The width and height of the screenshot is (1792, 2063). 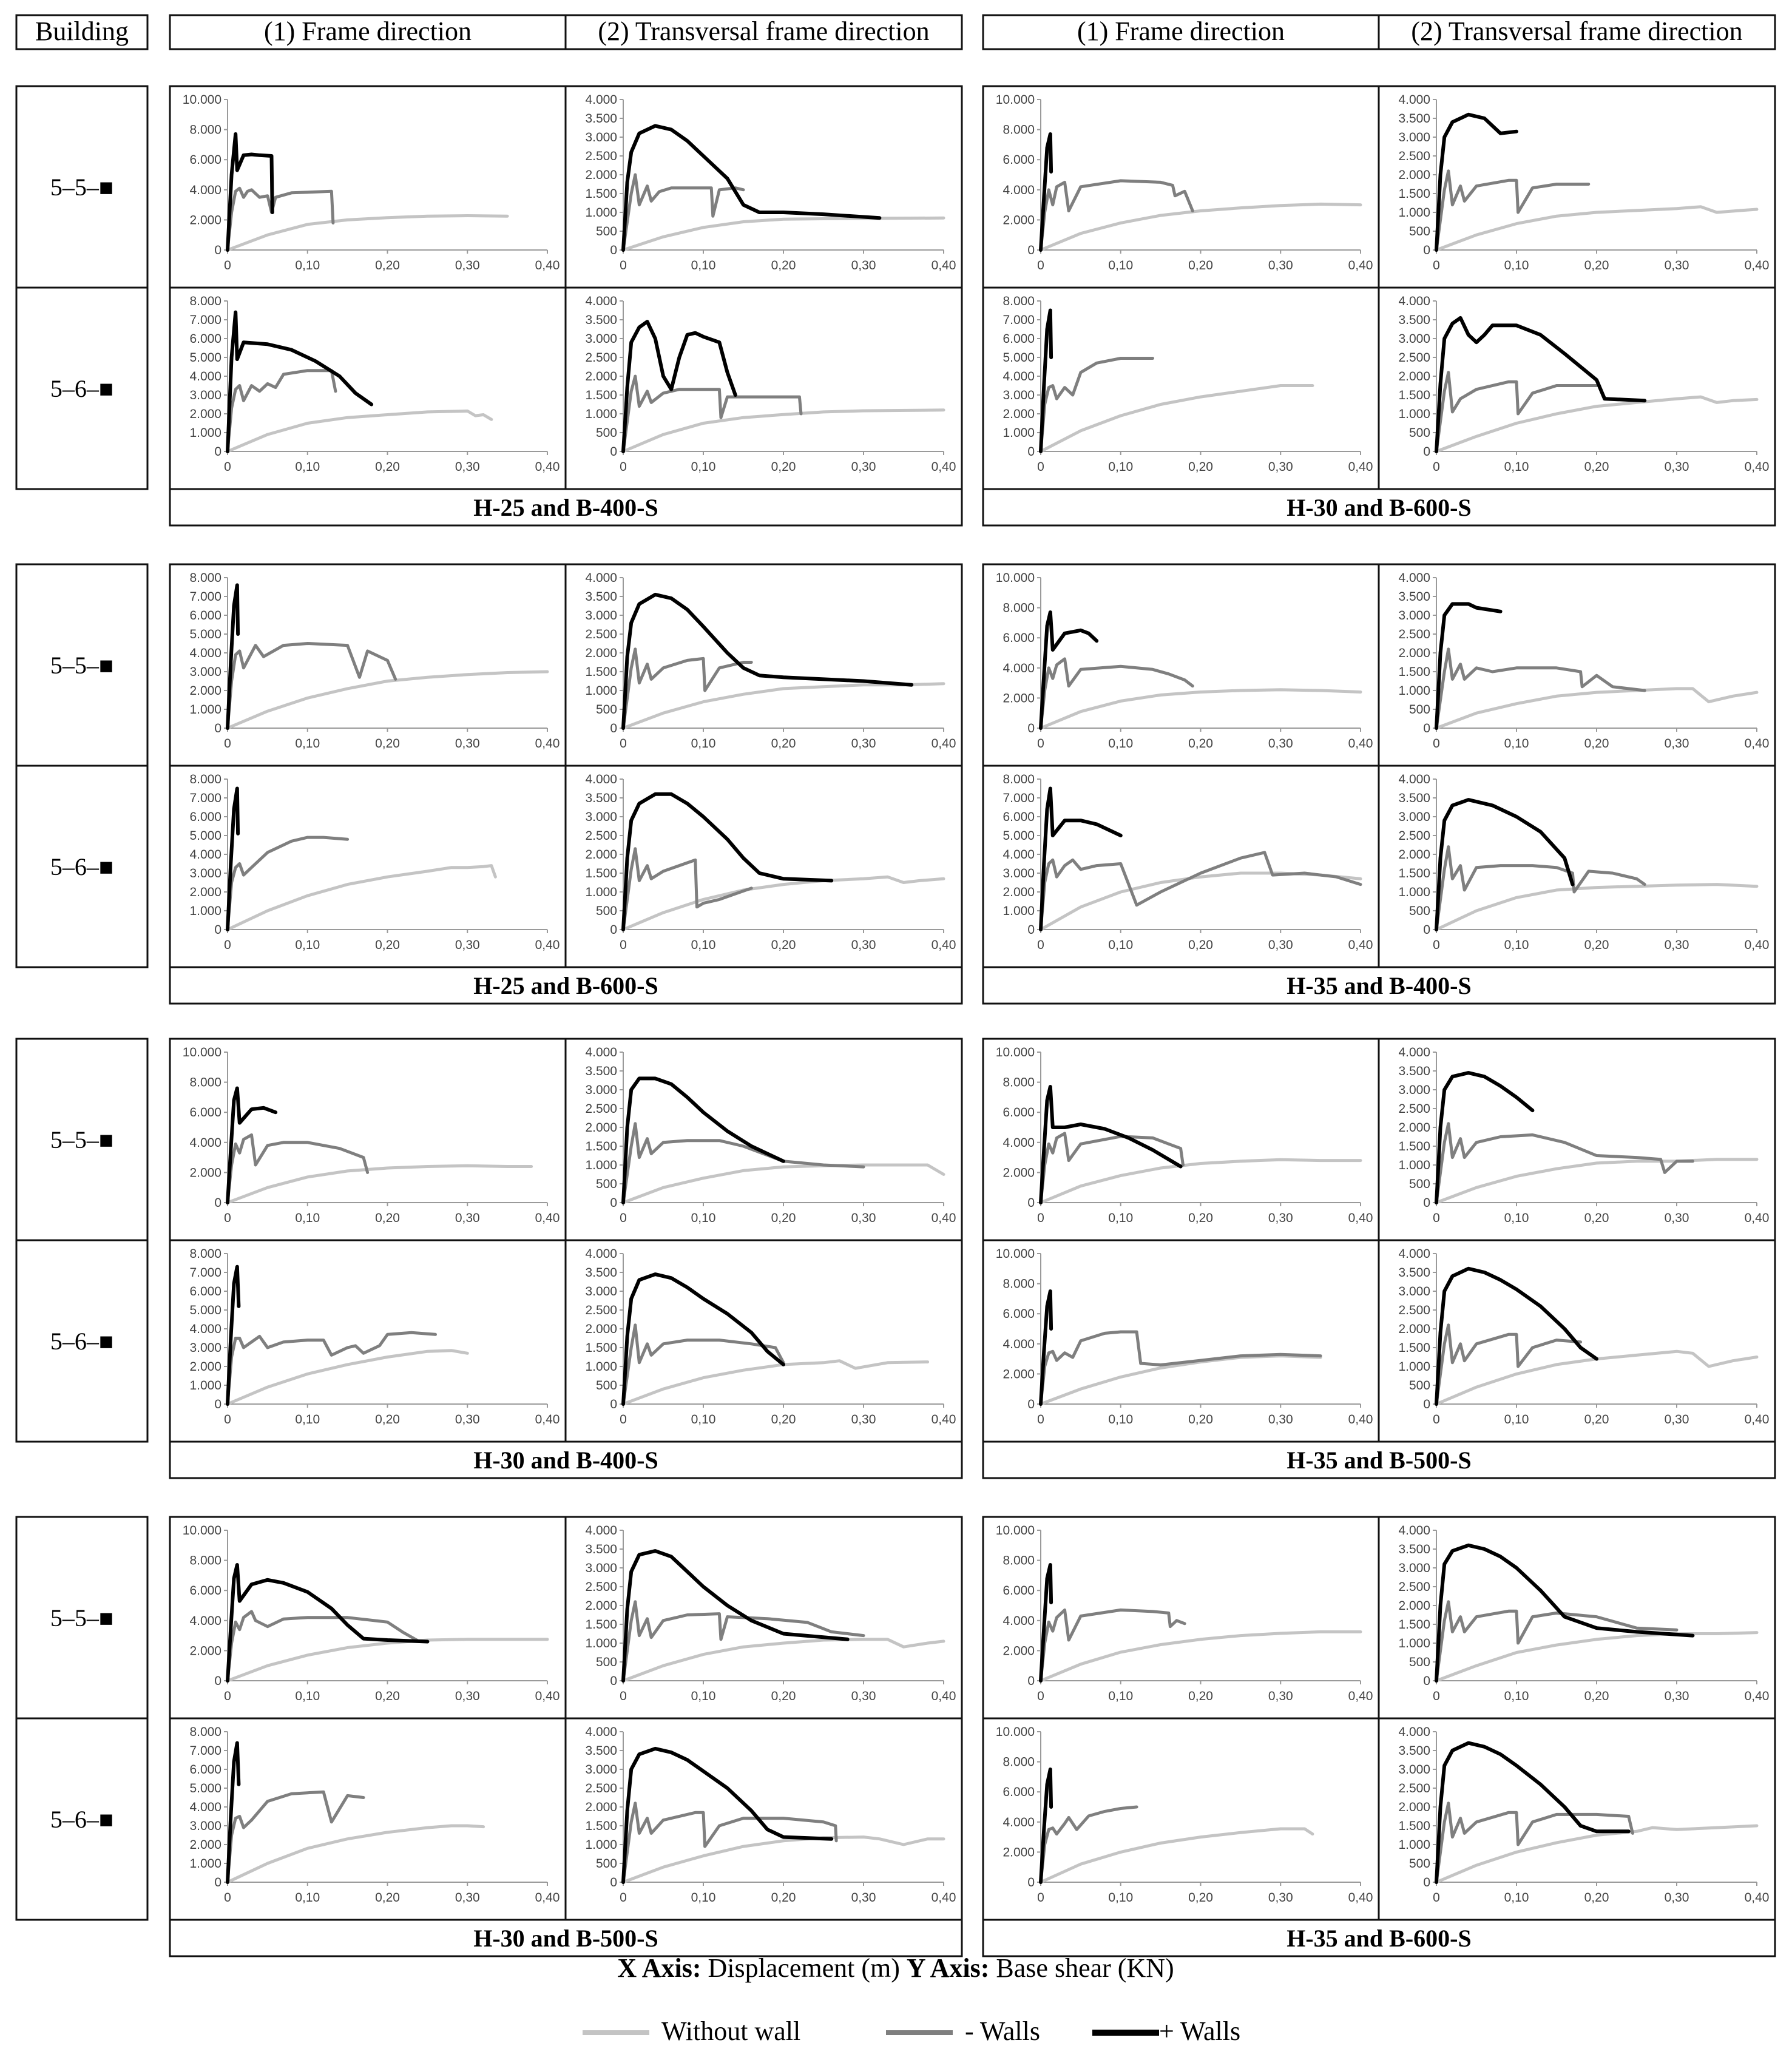 I want to click on building-label: 5–5–■, so click(x=81, y=666).